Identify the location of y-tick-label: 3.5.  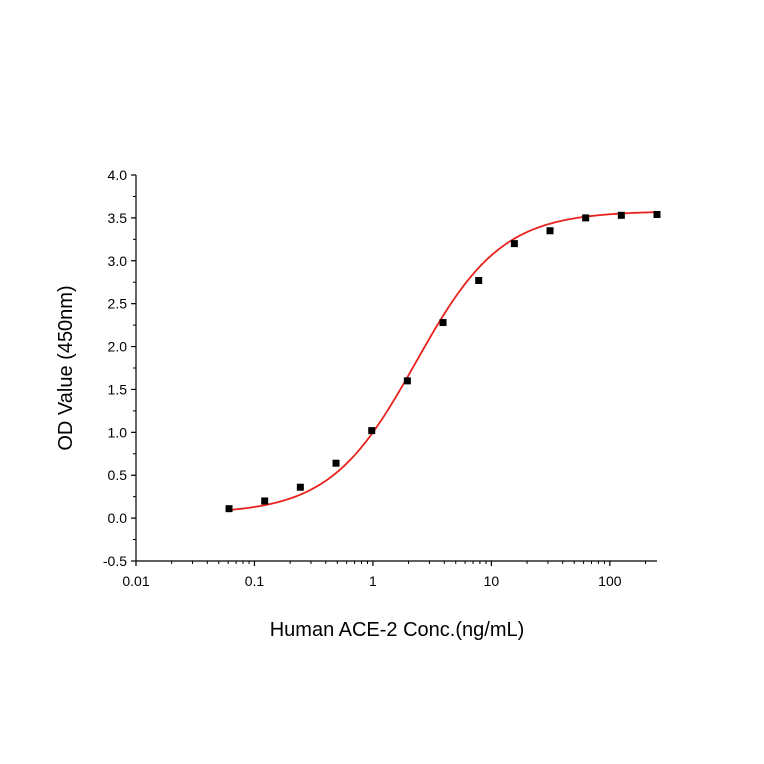
(118, 218).